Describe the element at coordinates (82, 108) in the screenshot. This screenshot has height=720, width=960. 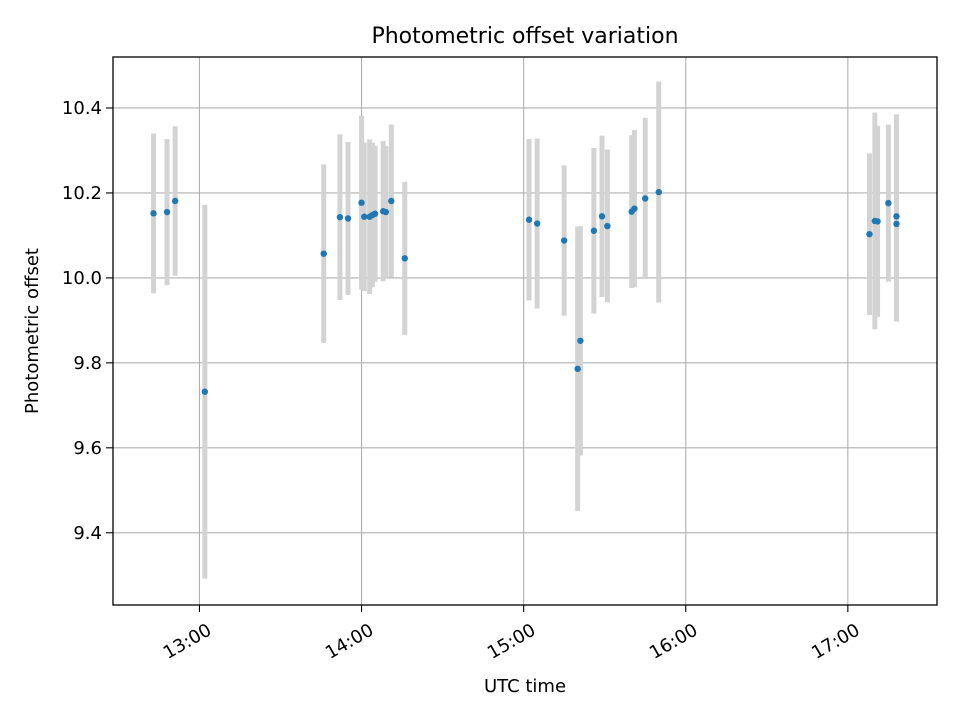
I see `y-tick-label: 10.4` at that location.